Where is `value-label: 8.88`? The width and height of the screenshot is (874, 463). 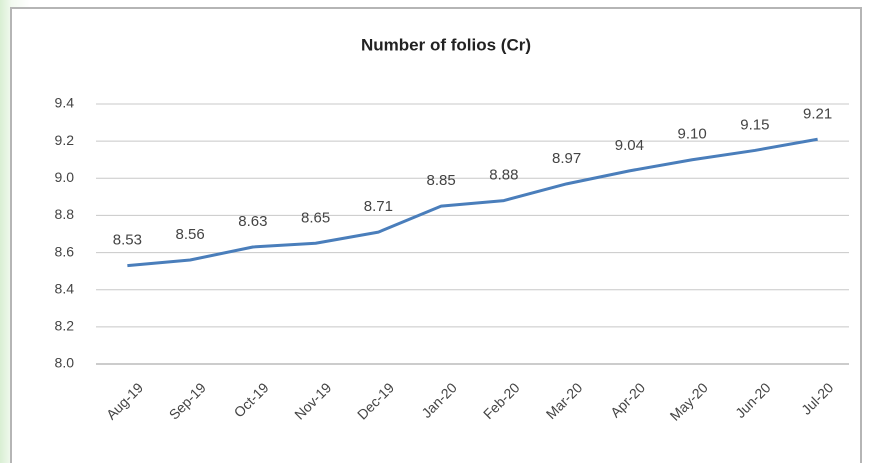 value-label: 8.88 is located at coordinates (503, 175).